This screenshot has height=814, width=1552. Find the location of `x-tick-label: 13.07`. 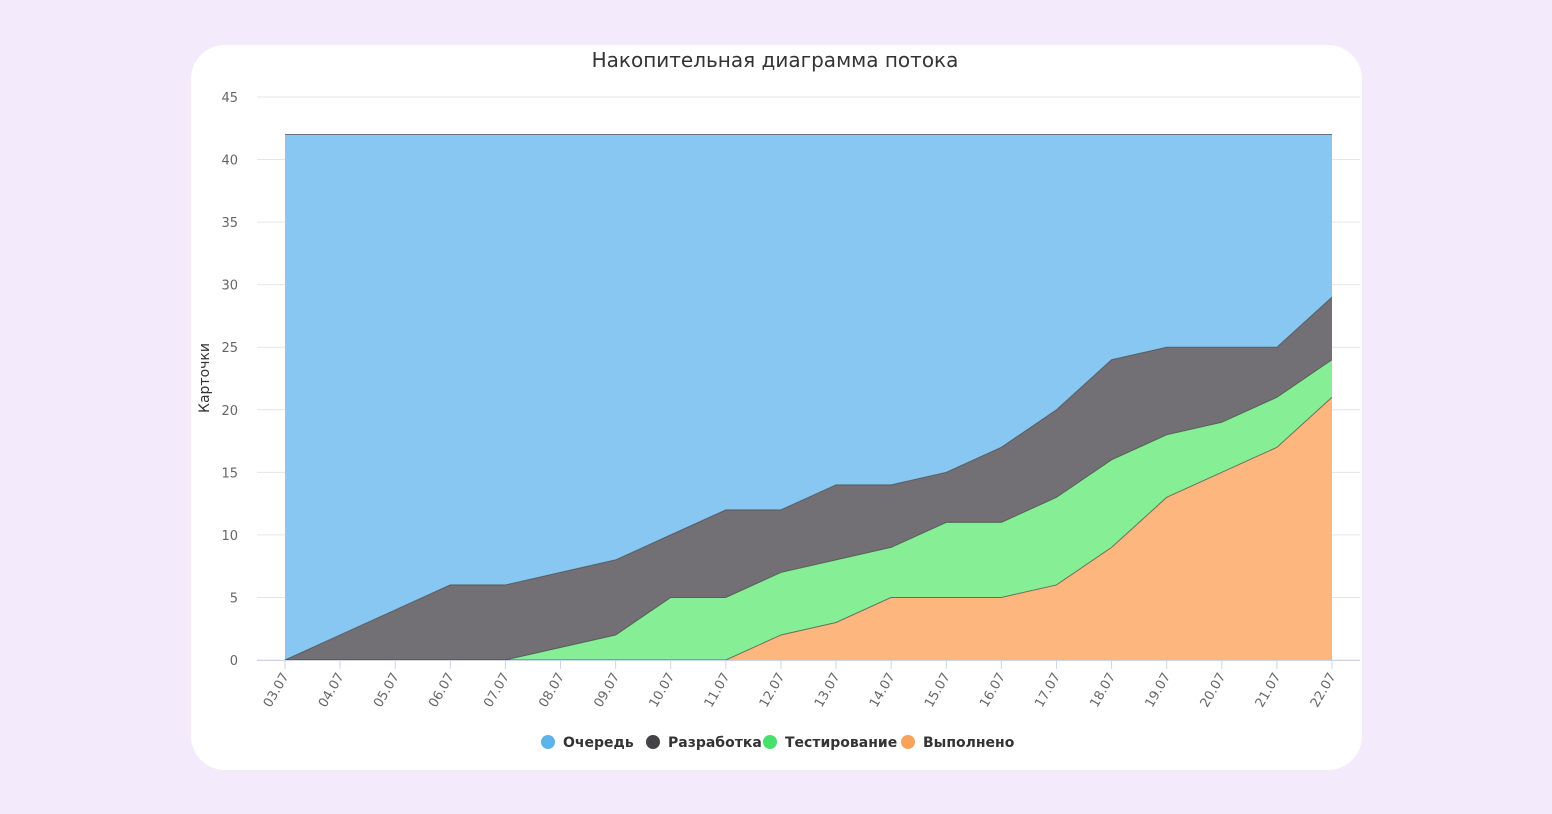

x-tick-label: 13.07 is located at coordinates (828, 691).